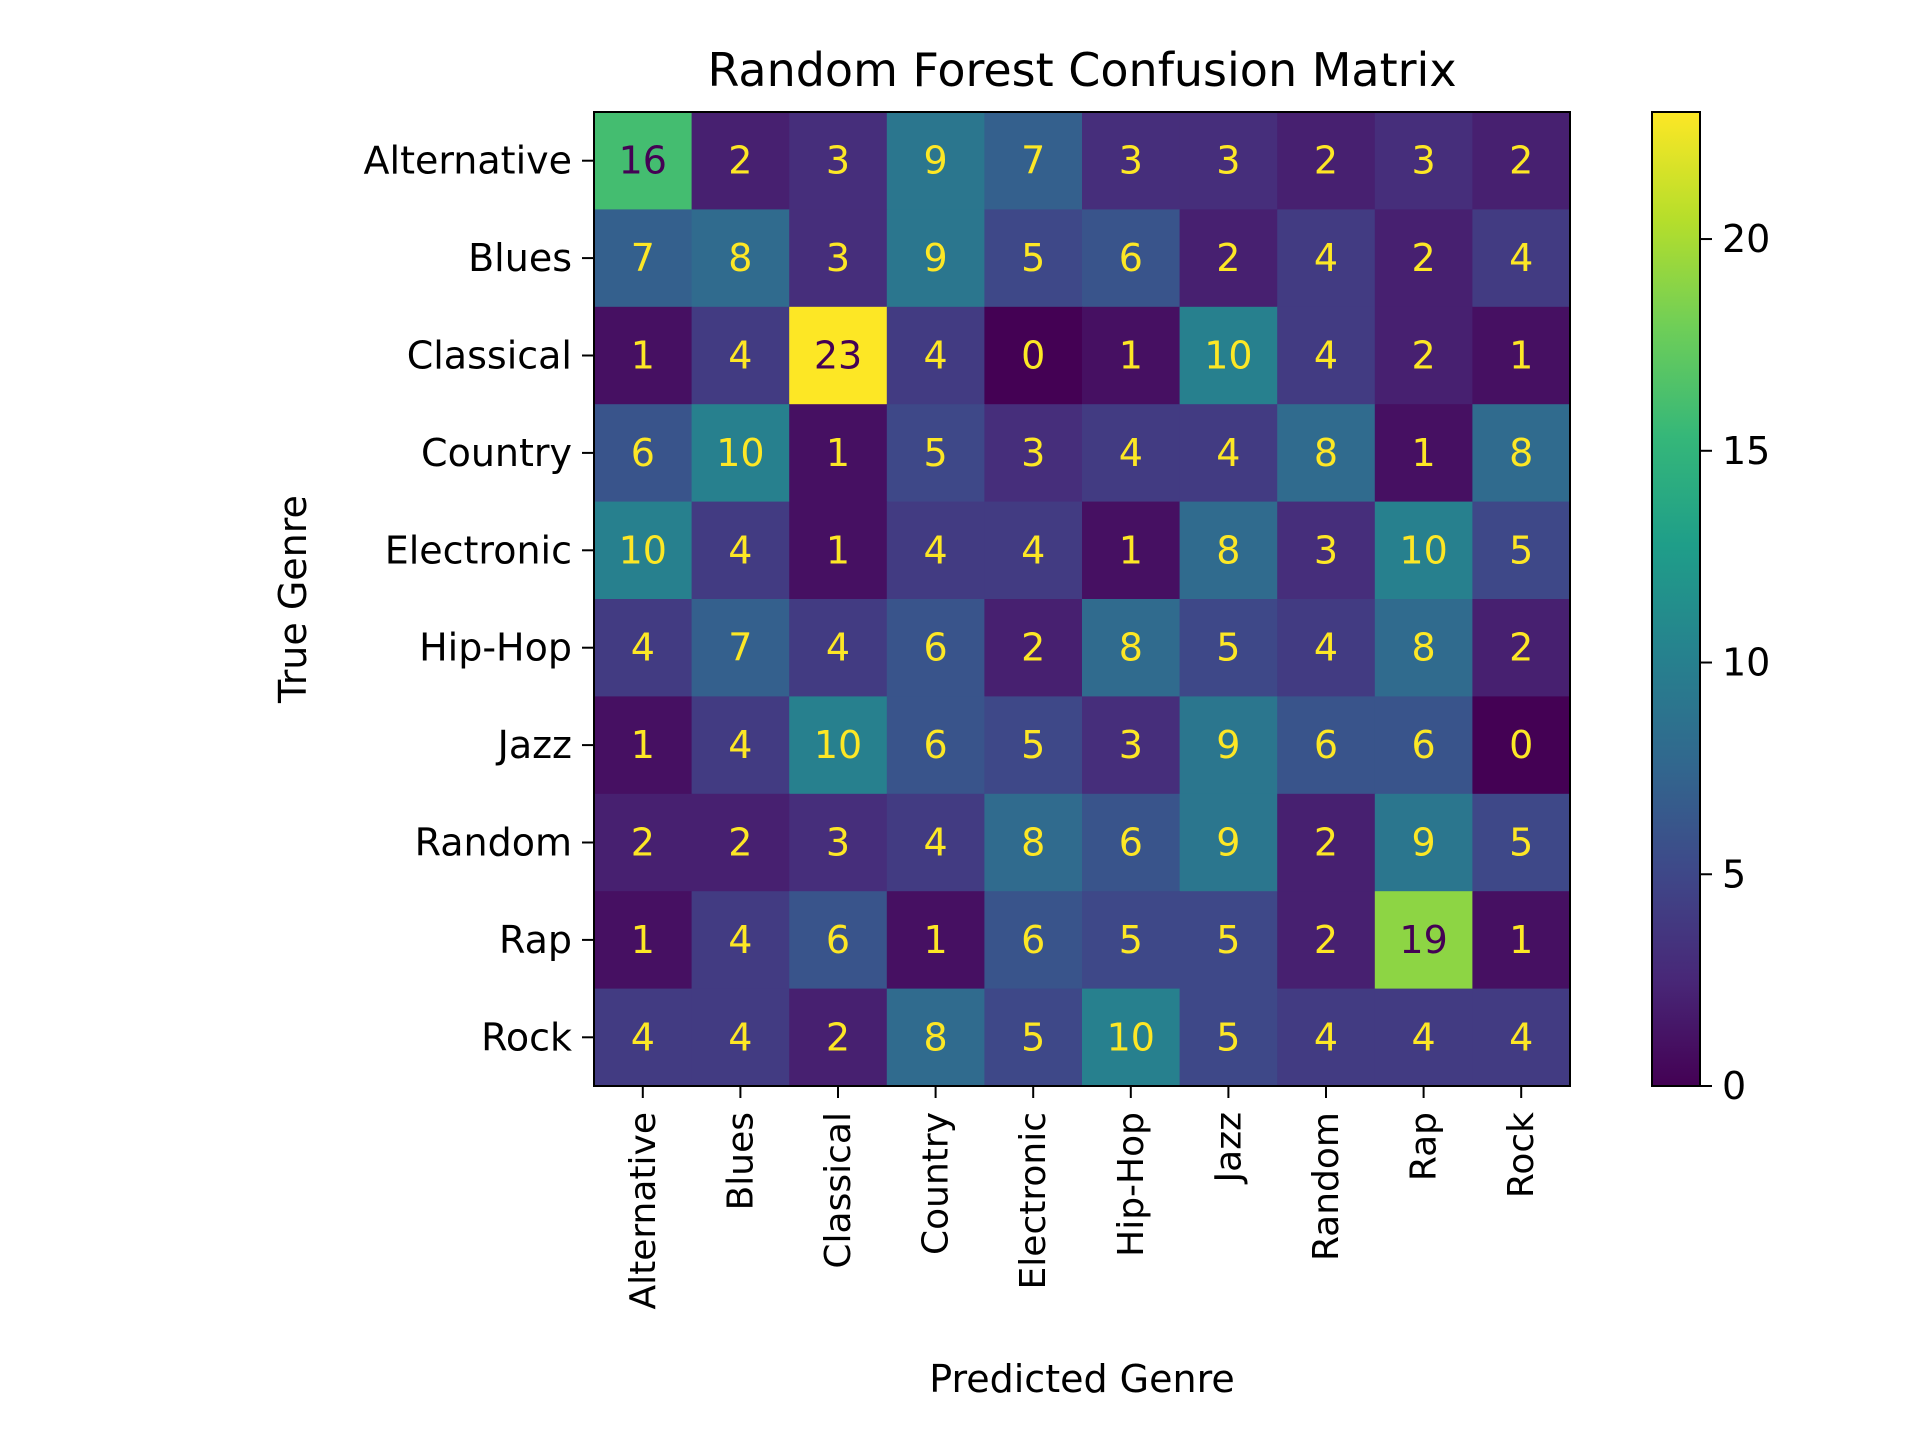 The width and height of the screenshot is (1920, 1440). What do you see at coordinates (643, 1211) in the screenshot?
I see `x-tick-label: Alternative` at bounding box center [643, 1211].